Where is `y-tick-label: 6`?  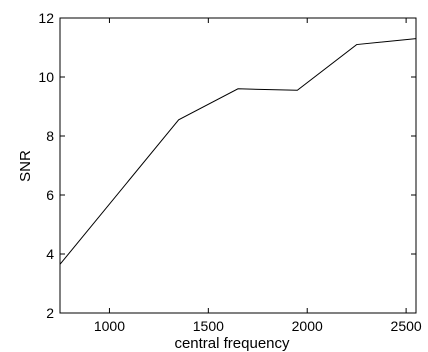 y-tick-label: 6 is located at coordinates (50, 195).